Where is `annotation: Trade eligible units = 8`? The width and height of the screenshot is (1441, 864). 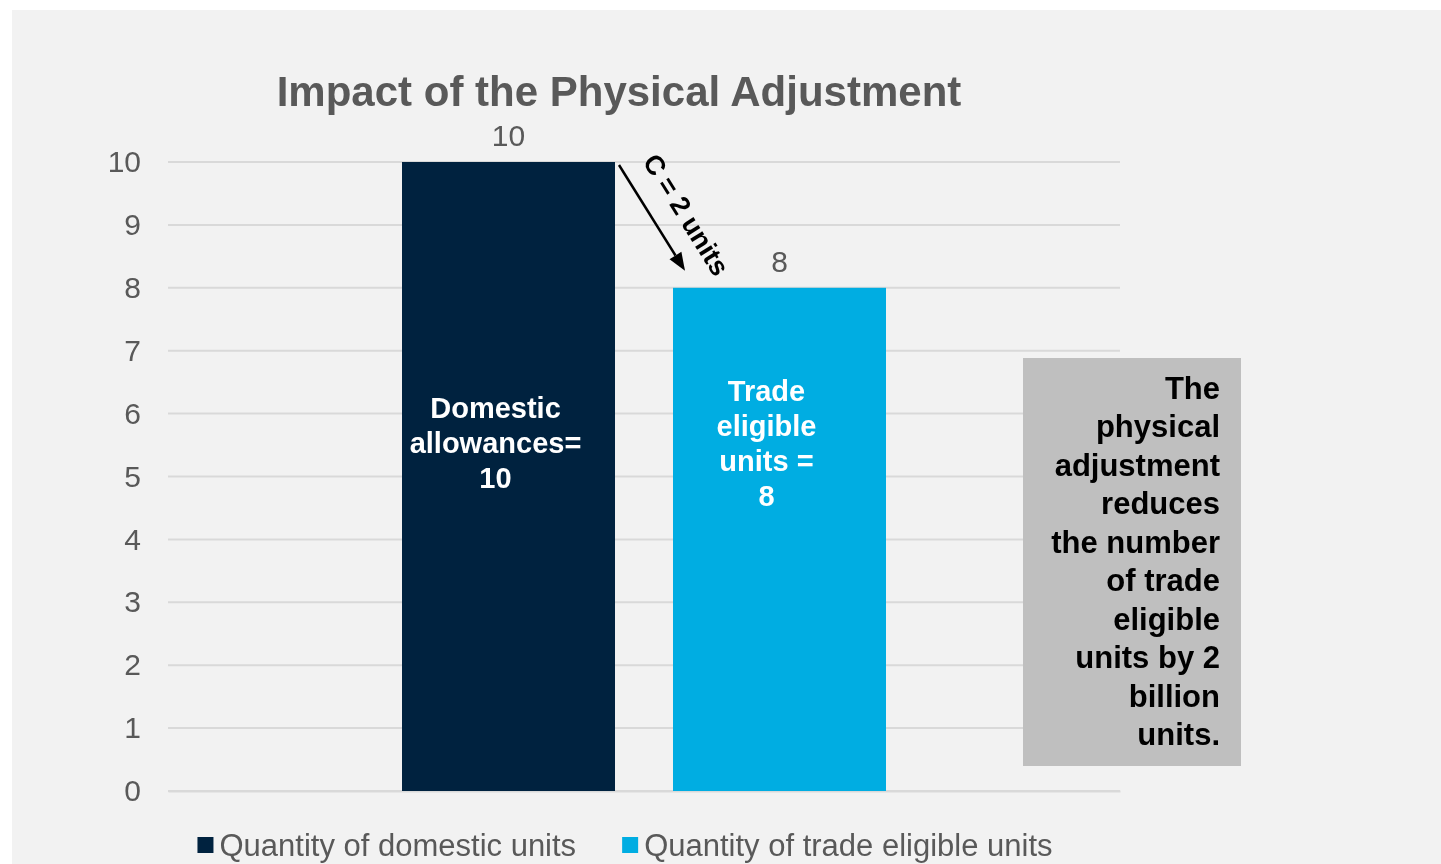 annotation: Trade eligible units = 8 is located at coordinates (766, 443).